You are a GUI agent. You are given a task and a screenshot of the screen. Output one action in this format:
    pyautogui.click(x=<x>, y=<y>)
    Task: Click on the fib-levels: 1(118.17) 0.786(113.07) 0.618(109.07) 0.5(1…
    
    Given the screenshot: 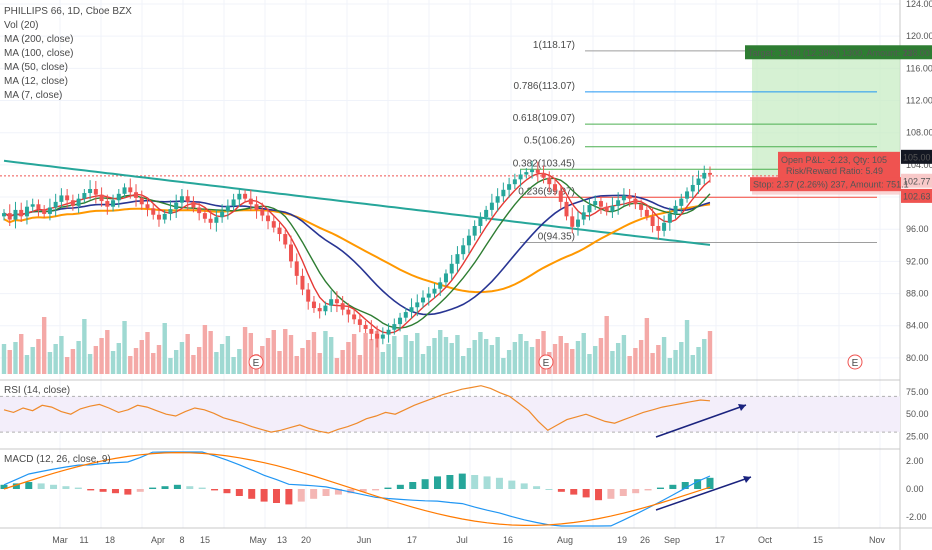 What is the action you would take?
    pyautogui.click(x=695, y=141)
    